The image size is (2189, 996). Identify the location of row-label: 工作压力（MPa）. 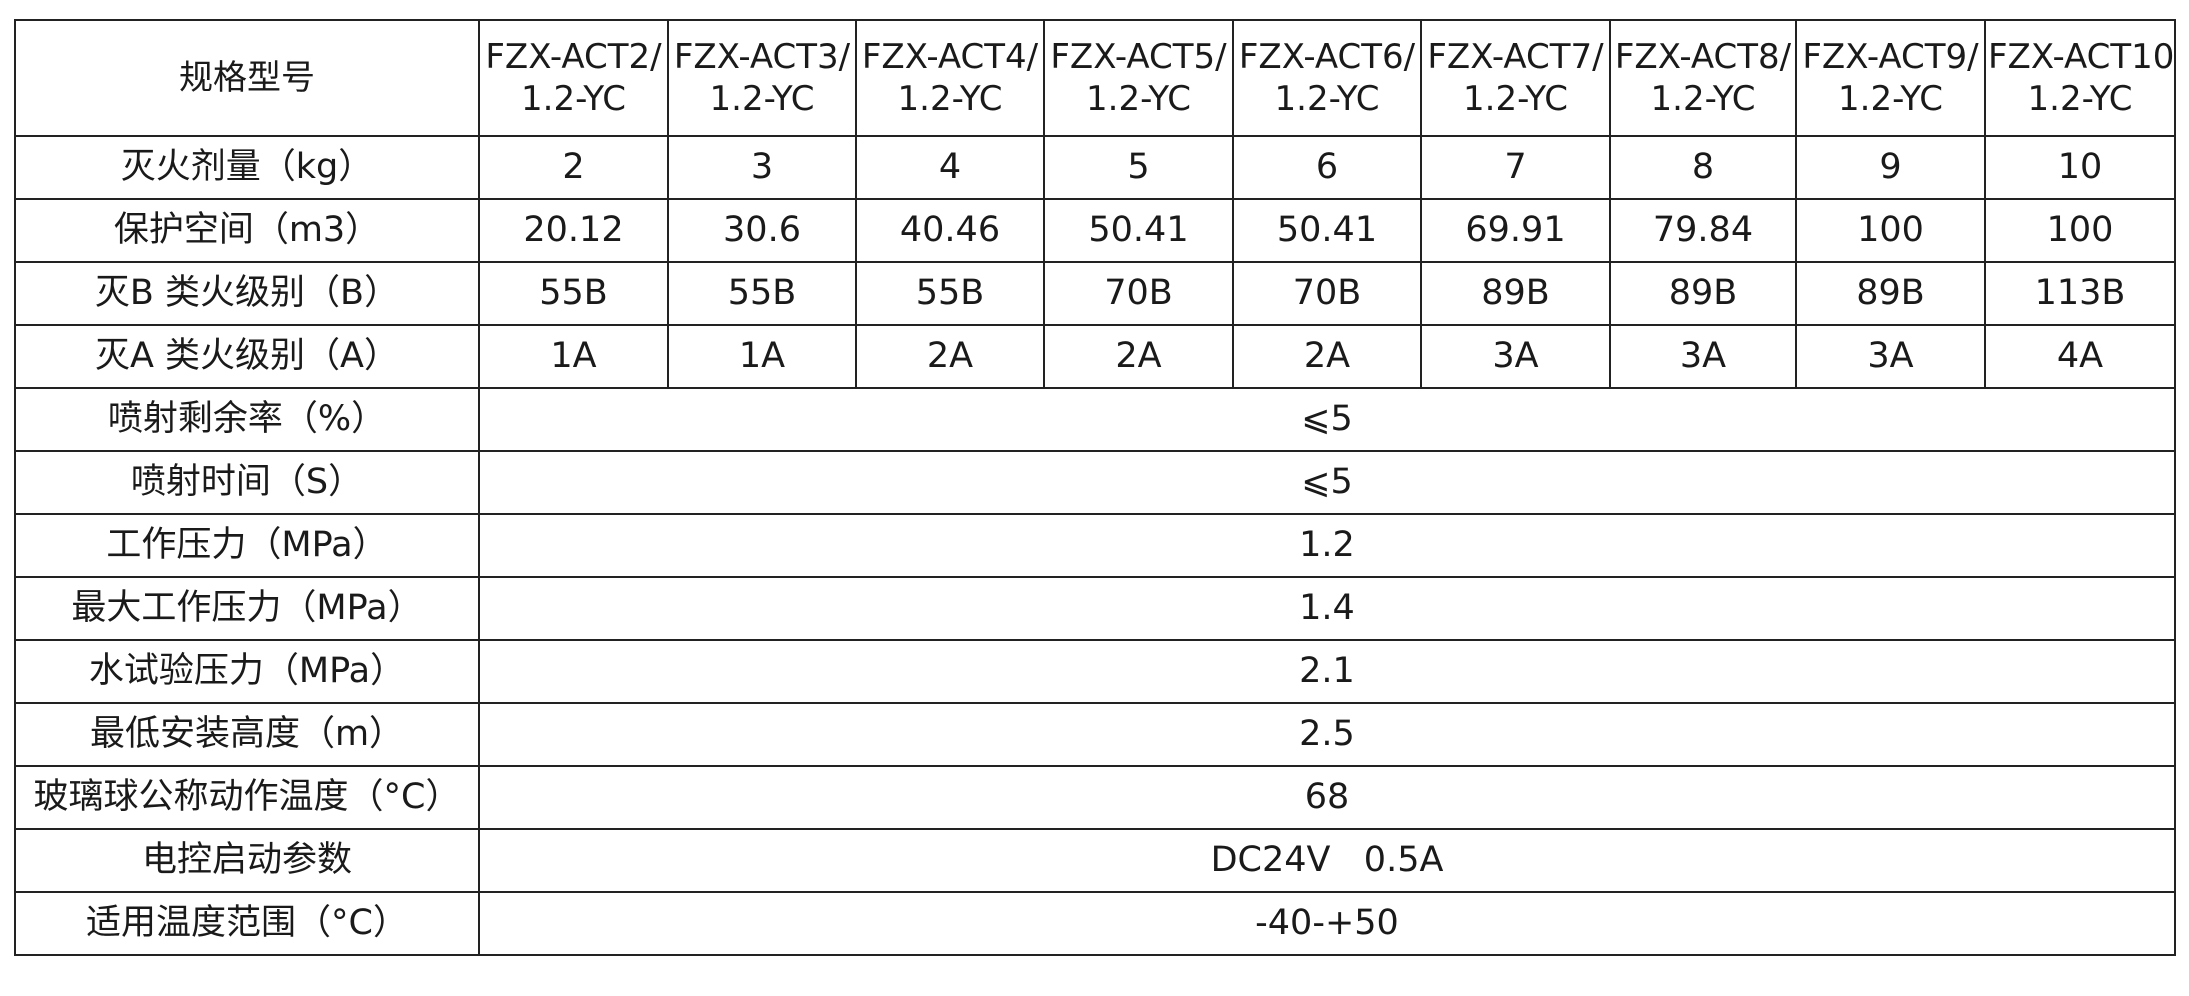
(247, 545).